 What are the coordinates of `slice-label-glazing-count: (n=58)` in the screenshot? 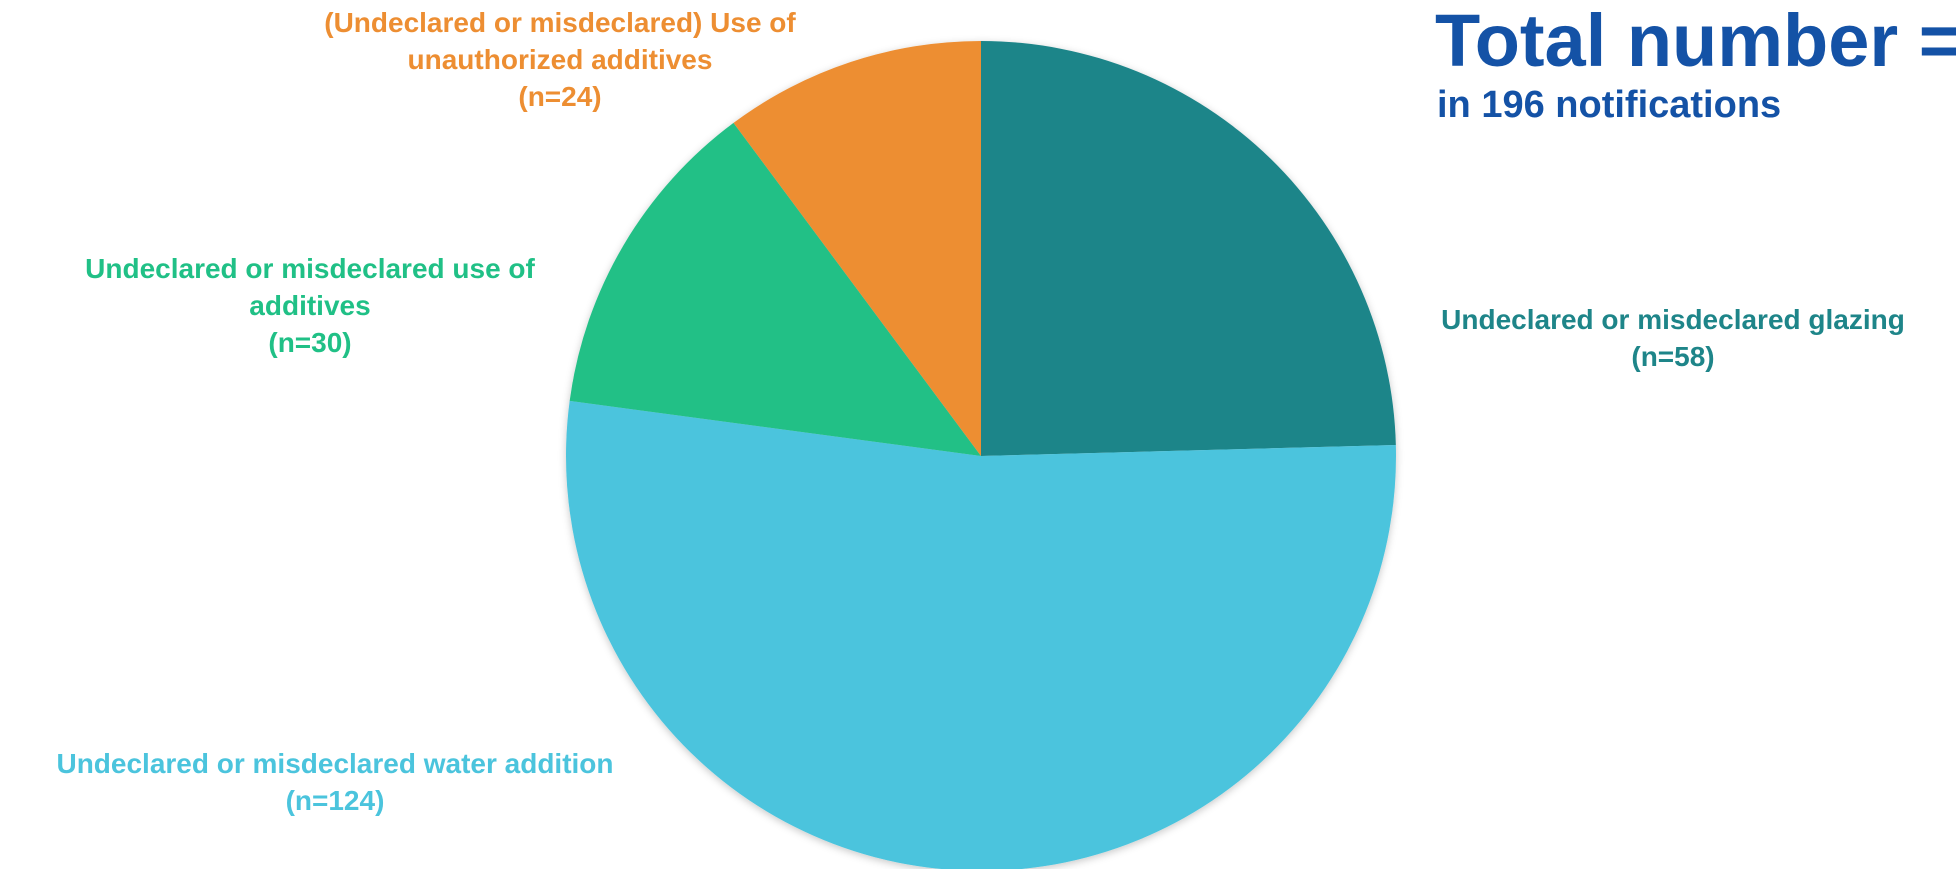 It's located at (1673, 356).